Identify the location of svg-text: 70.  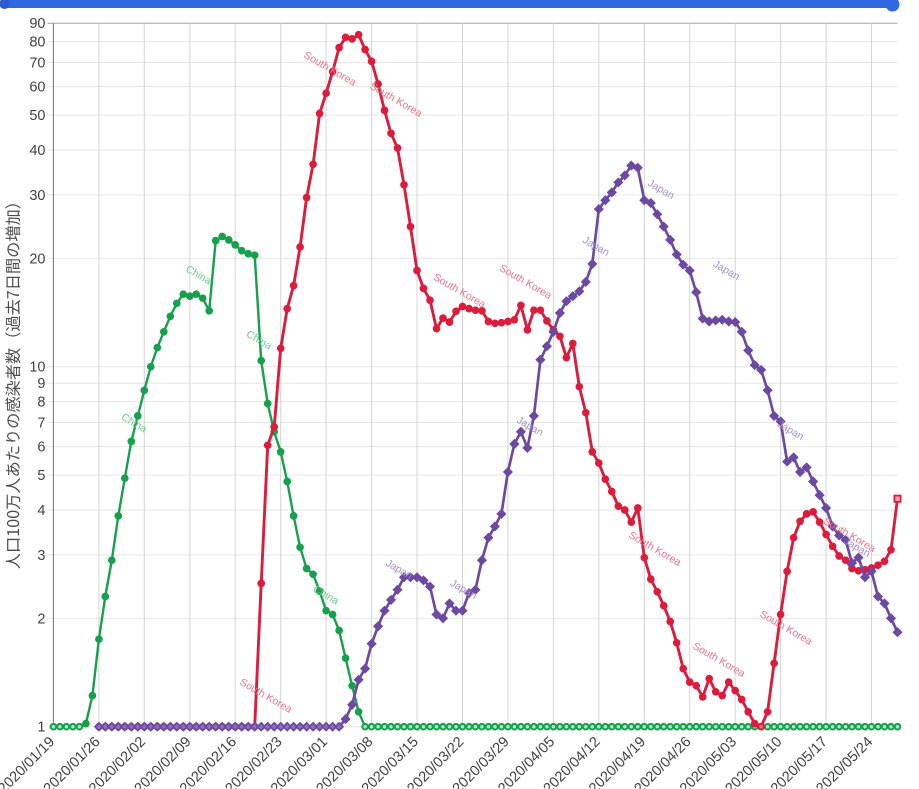
(37, 64).